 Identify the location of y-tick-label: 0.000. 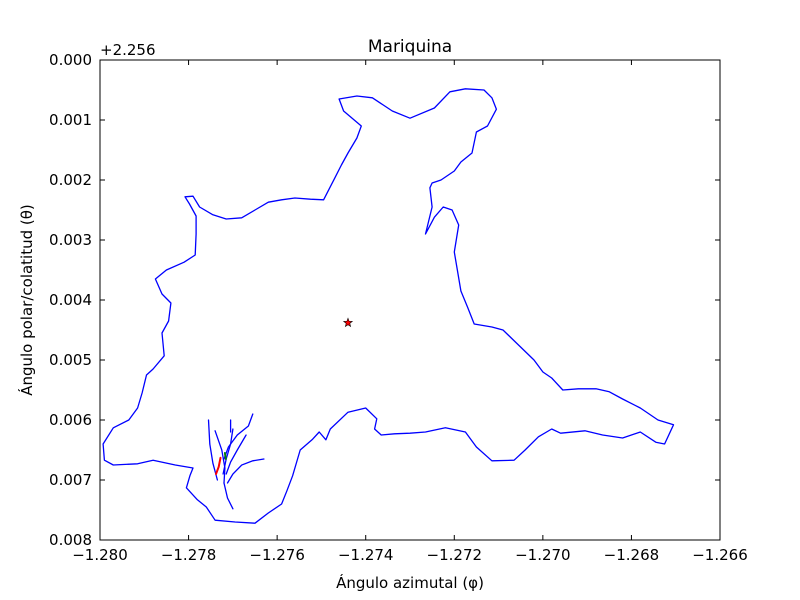
(70, 60).